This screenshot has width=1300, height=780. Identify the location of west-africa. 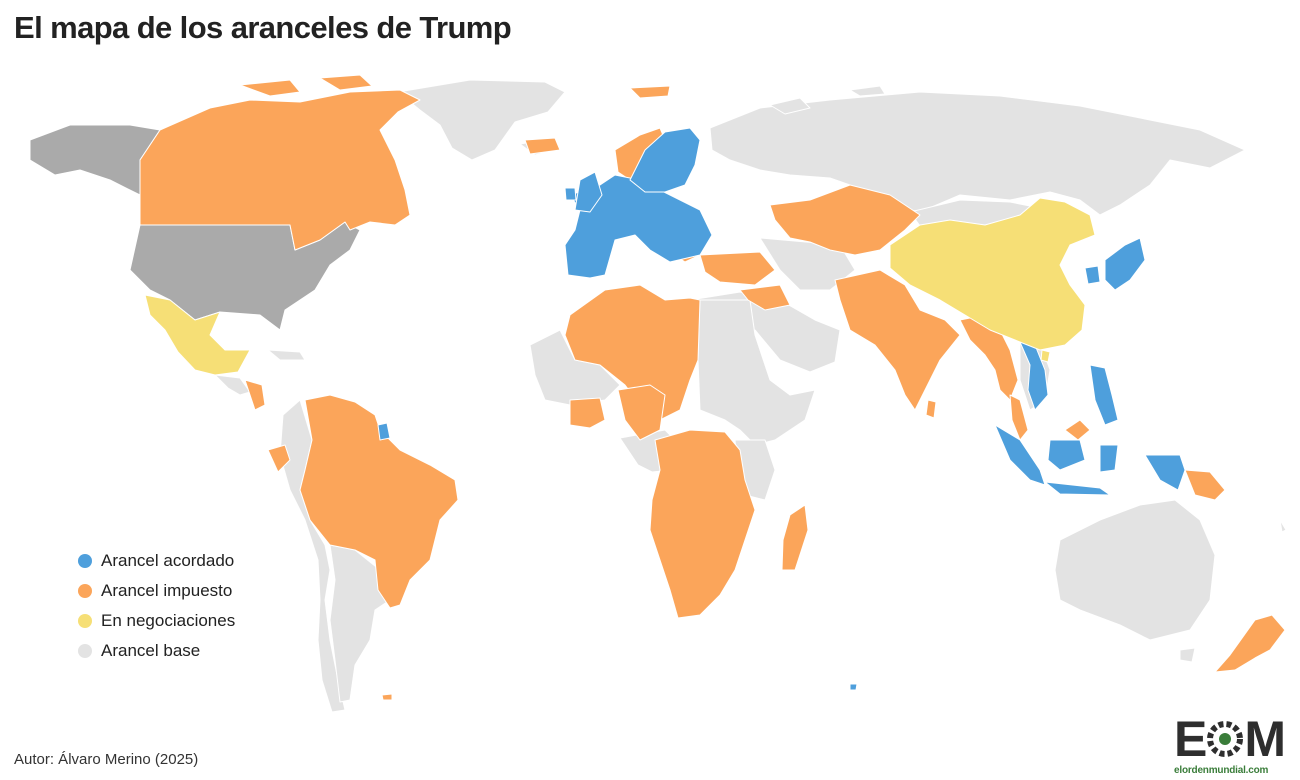
(617, 412).